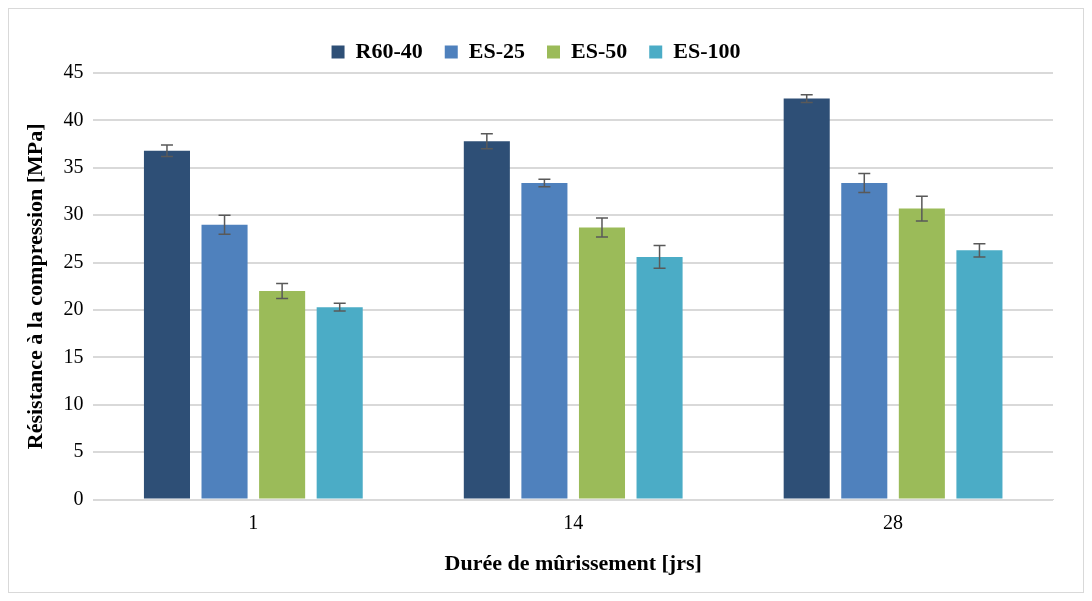 This screenshot has height=601, width=1092. Describe the element at coordinates (707, 50) in the screenshot. I see `legend-label: ES-100` at that location.